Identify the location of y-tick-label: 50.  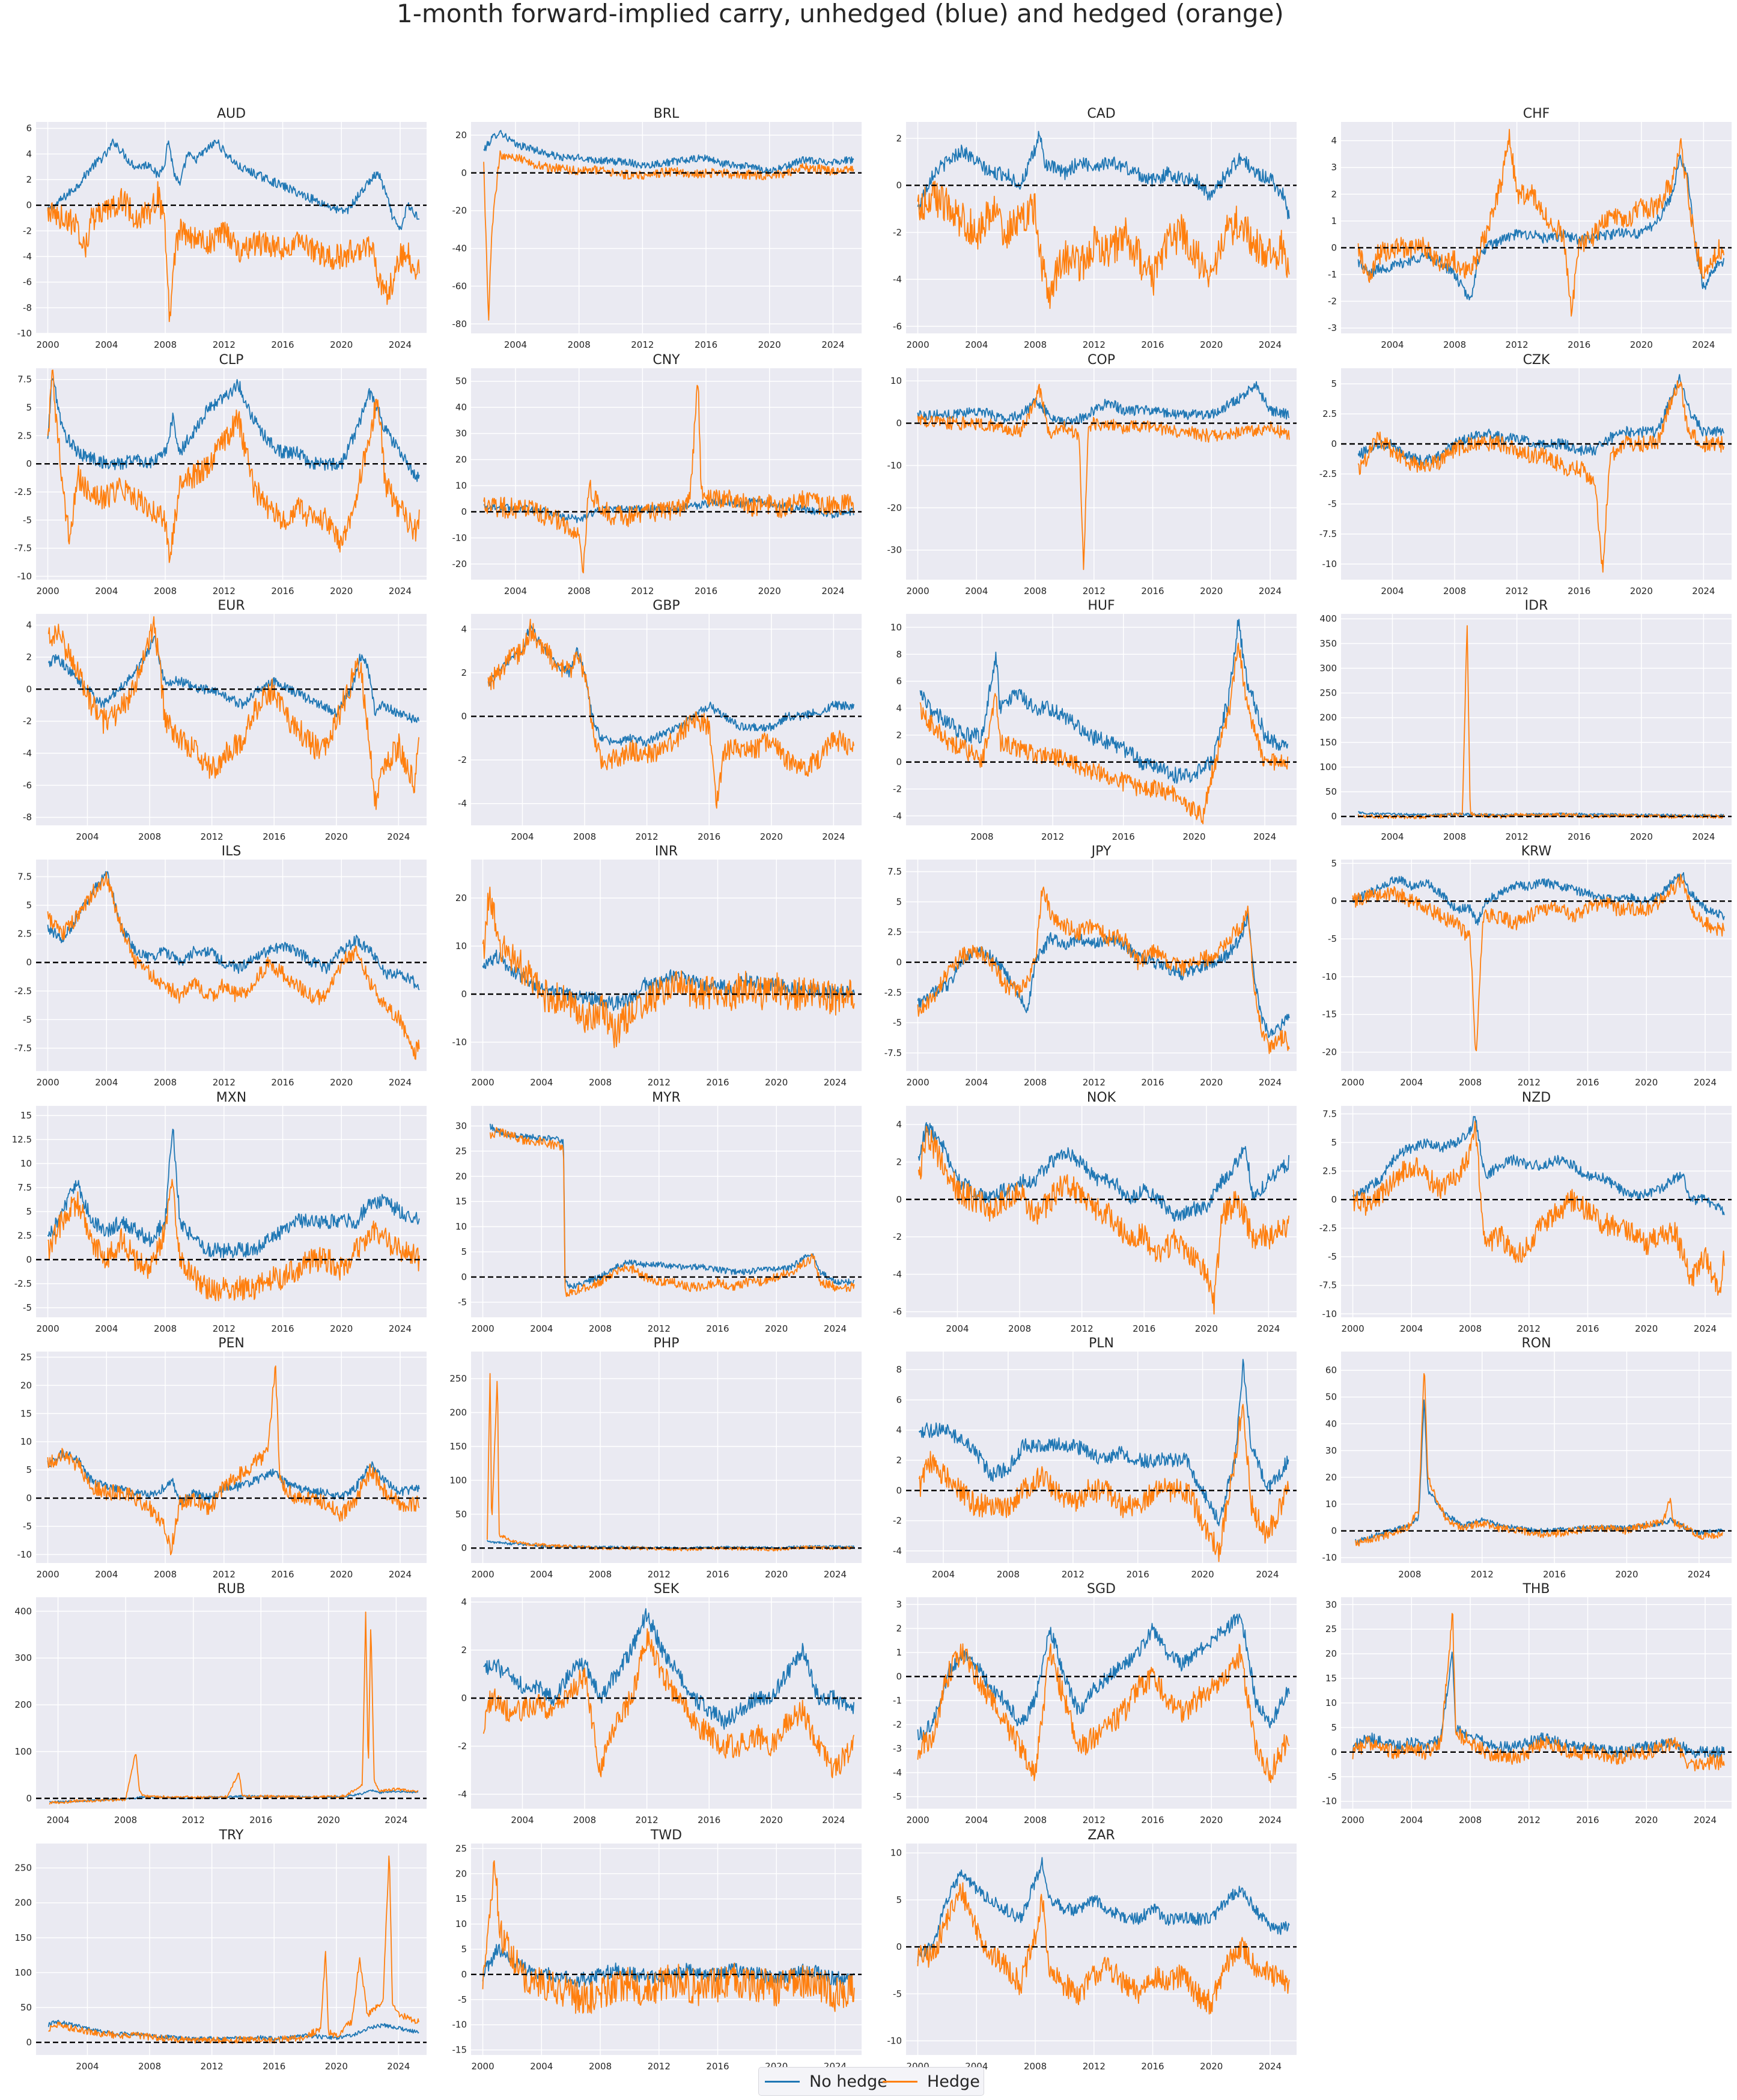
(461, 381).